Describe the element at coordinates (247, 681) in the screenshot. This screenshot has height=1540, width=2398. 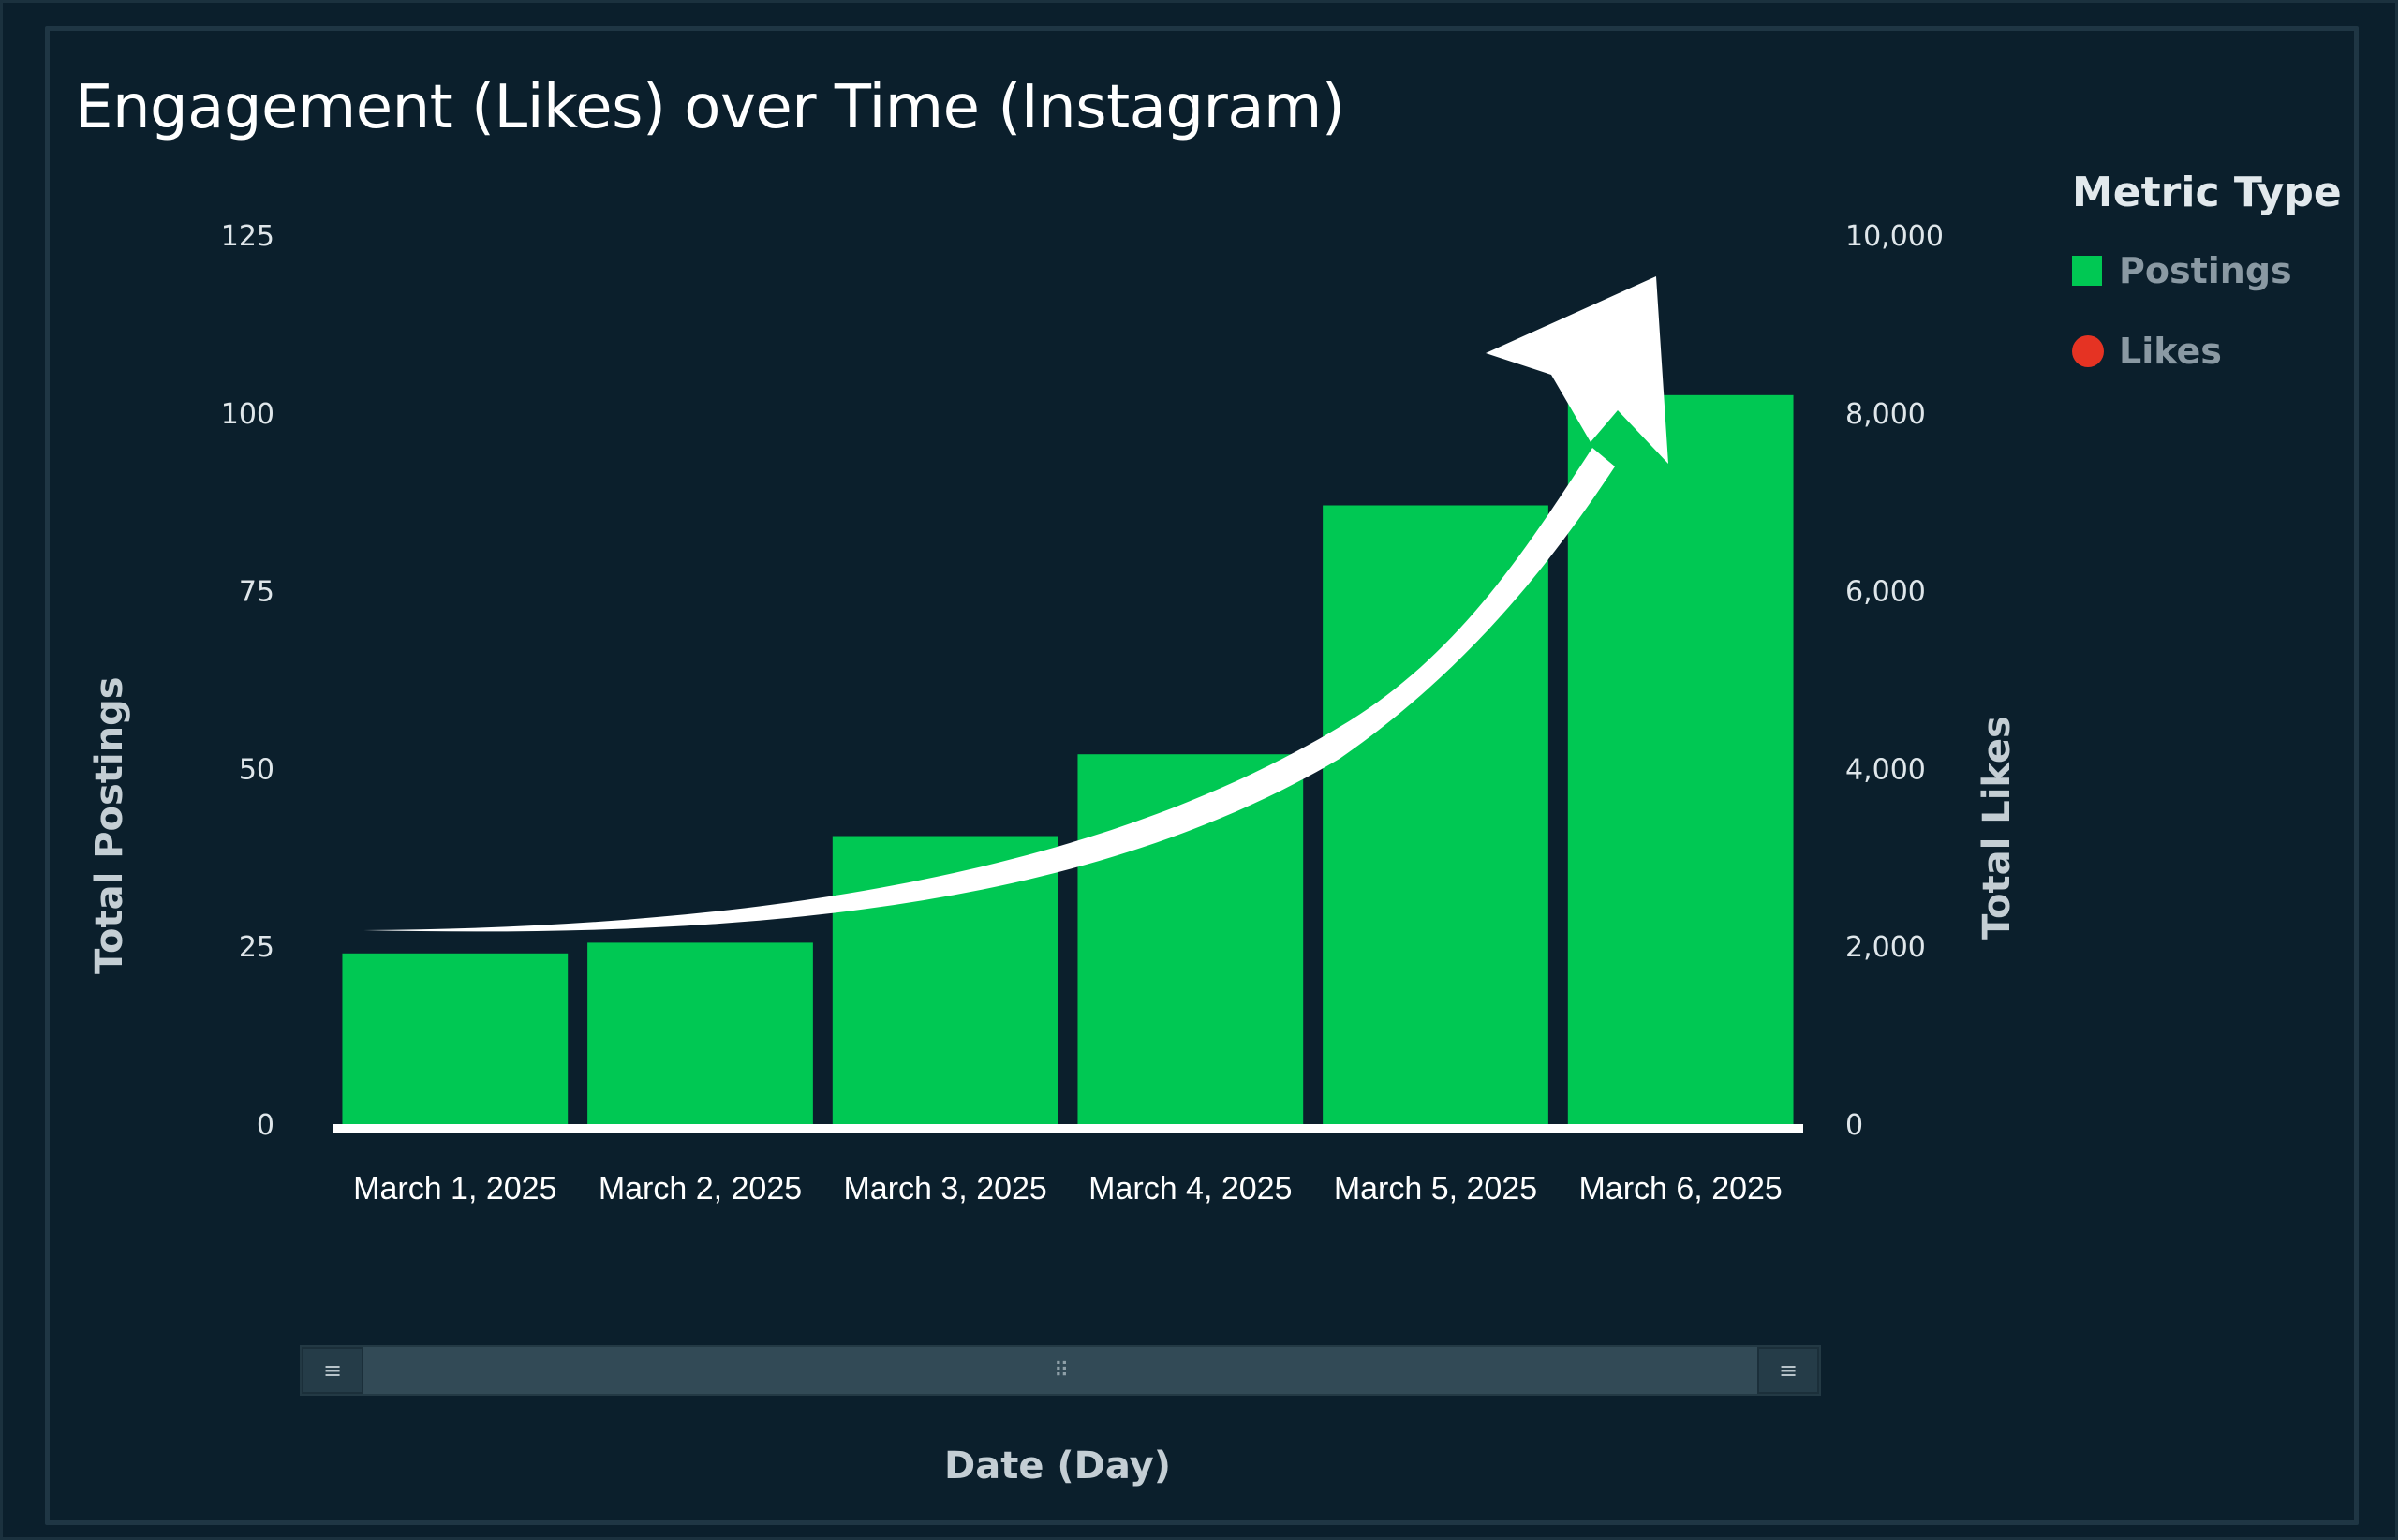
I see `y-axis-left: 0 25 50 75 100 125` at that location.